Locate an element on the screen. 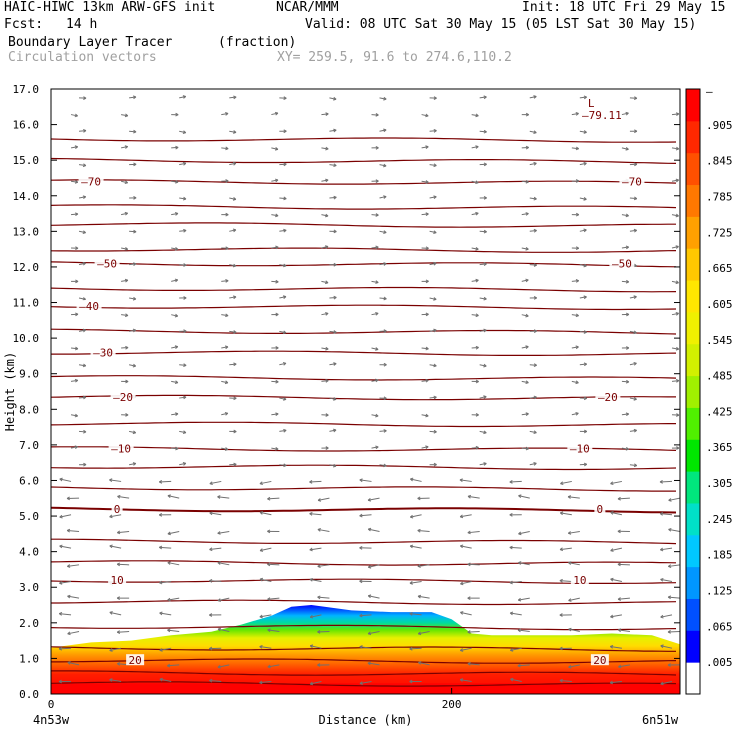 The height and width of the screenshot is (740, 740). y-axis-label: Height (km) is located at coordinates (10, 391).